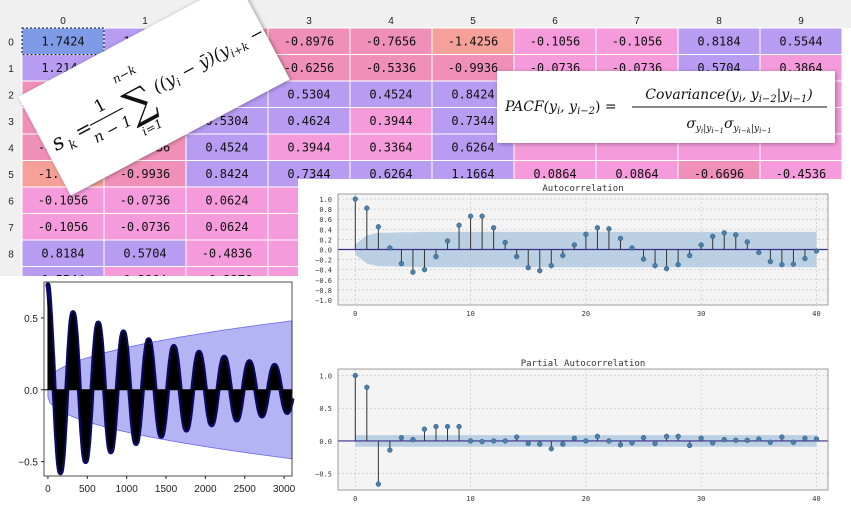 The height and width of the screenshot is (511, 851). What do you see at coordinates (323, 475) in the screenshot?
I see `y-tick-label: −0.5` at bounding box center [323, 475].